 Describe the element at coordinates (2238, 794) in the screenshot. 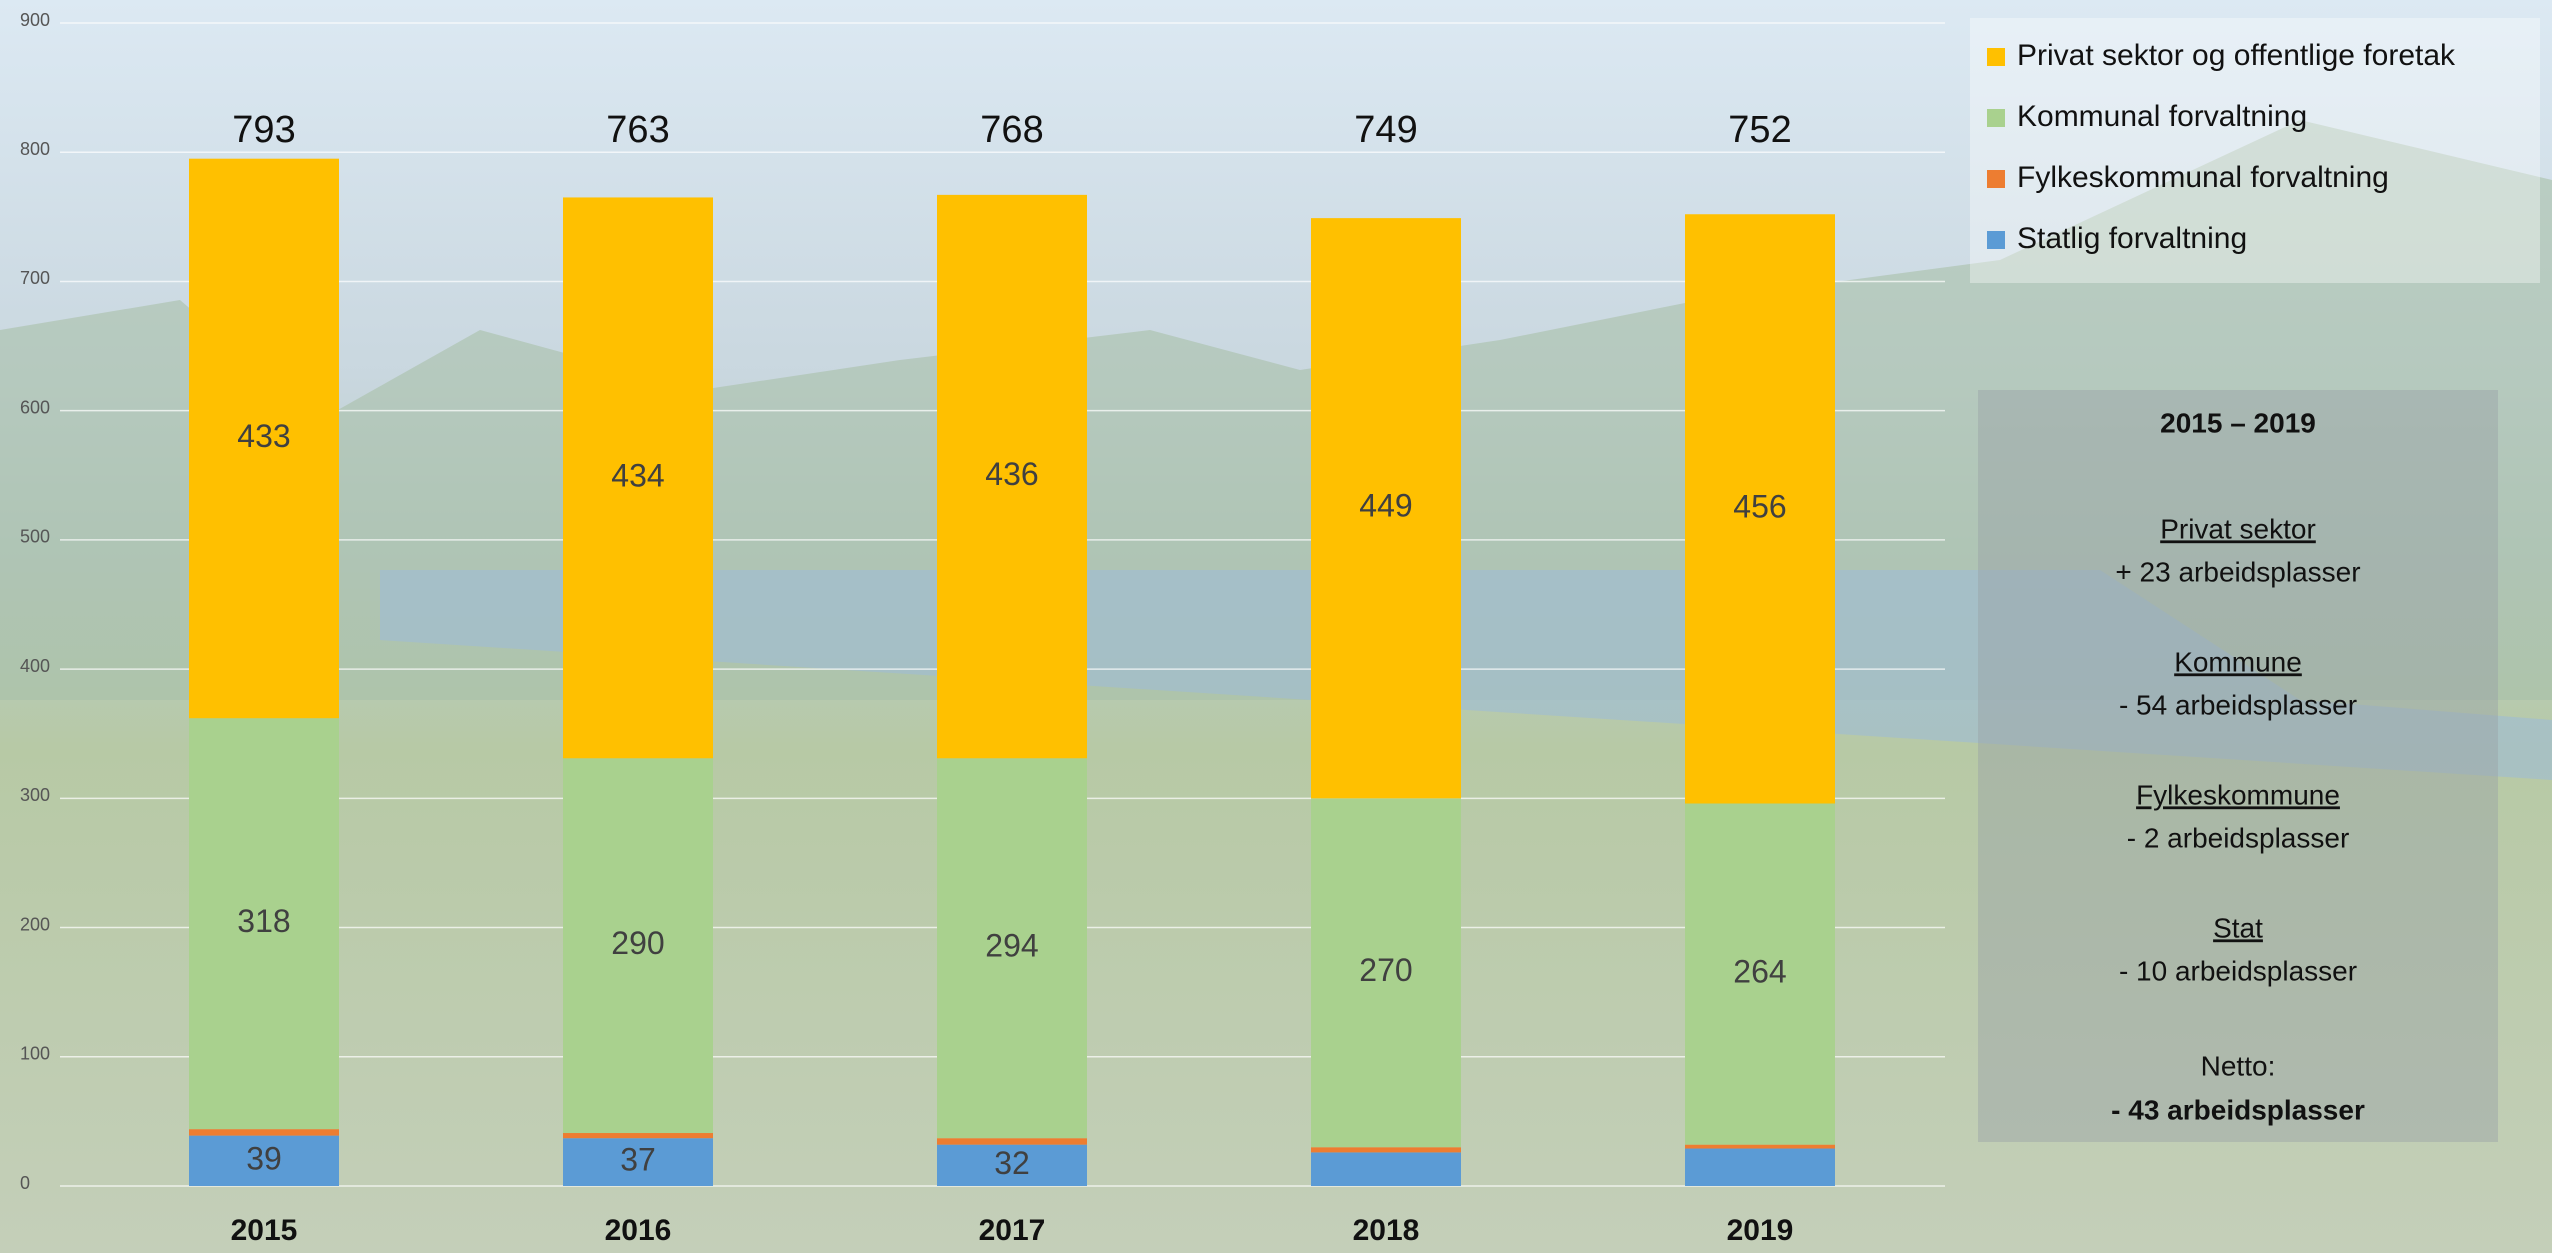

I see `summary-heading: Fylkeskommune` at that location.